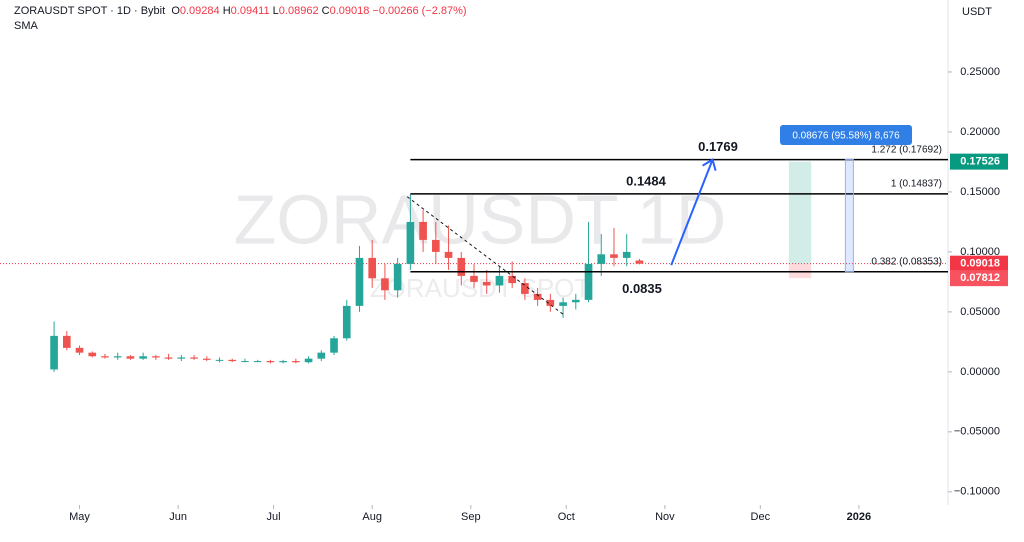 This screenshot has height=542, width=1024. I want to click on y-tick-label: −0.10000, so click(977, 492).